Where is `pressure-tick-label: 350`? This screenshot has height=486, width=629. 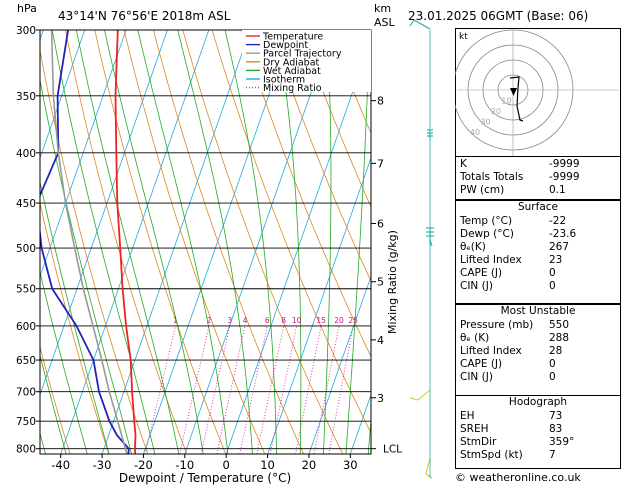
pressure-tick-label: 350 is located at coordinates (26, 97).